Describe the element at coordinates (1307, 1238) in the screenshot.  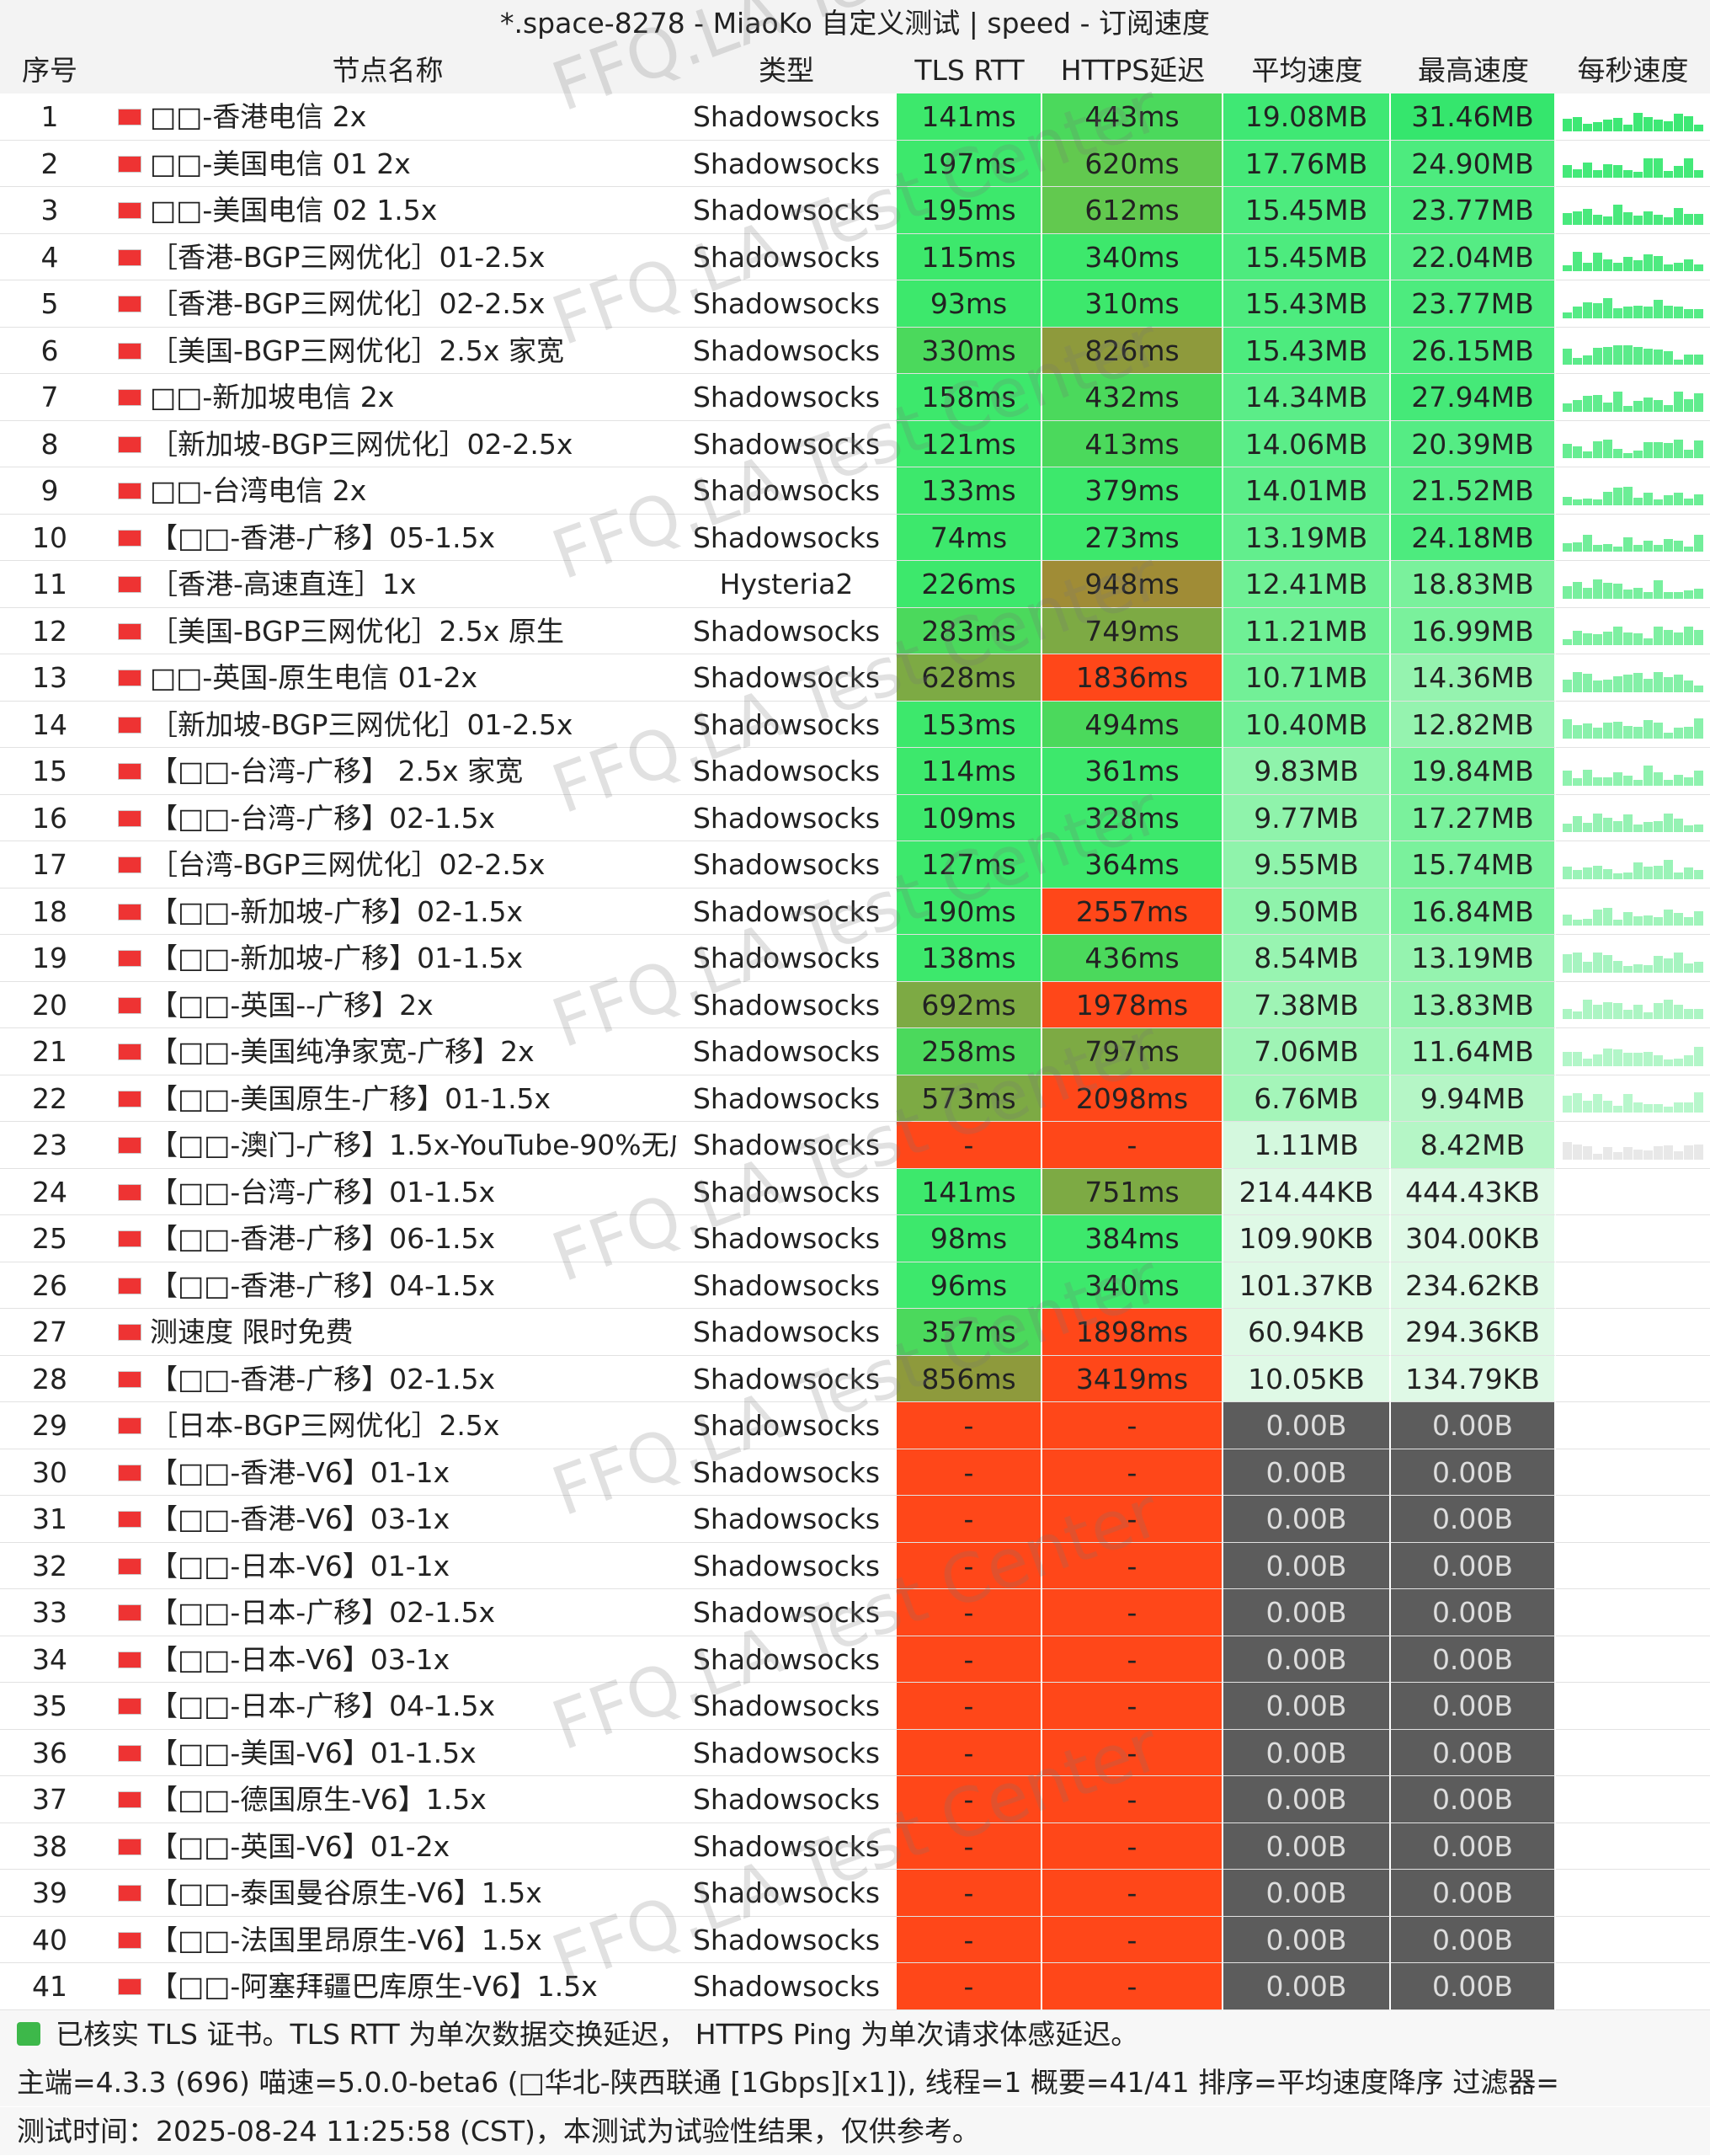
I see `table-cell: 109.90KB` at that location.